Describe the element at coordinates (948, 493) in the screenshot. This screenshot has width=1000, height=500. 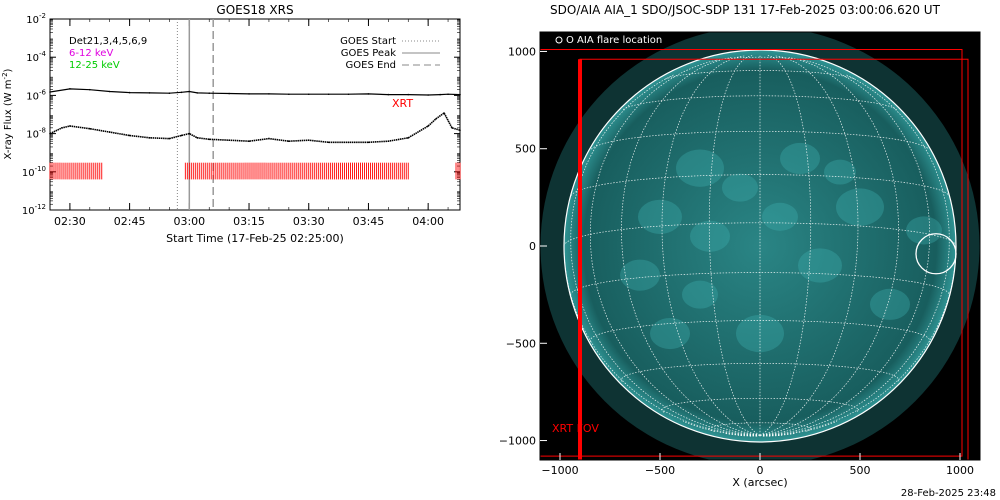
I see `footer-timestamp: 28-Feb-2025 23:48` at that location.